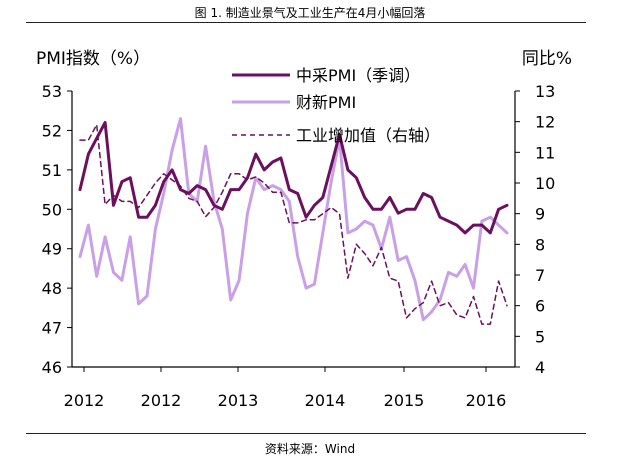  I want to click on legend-label-2: 财新PMI, so click(326, 102).